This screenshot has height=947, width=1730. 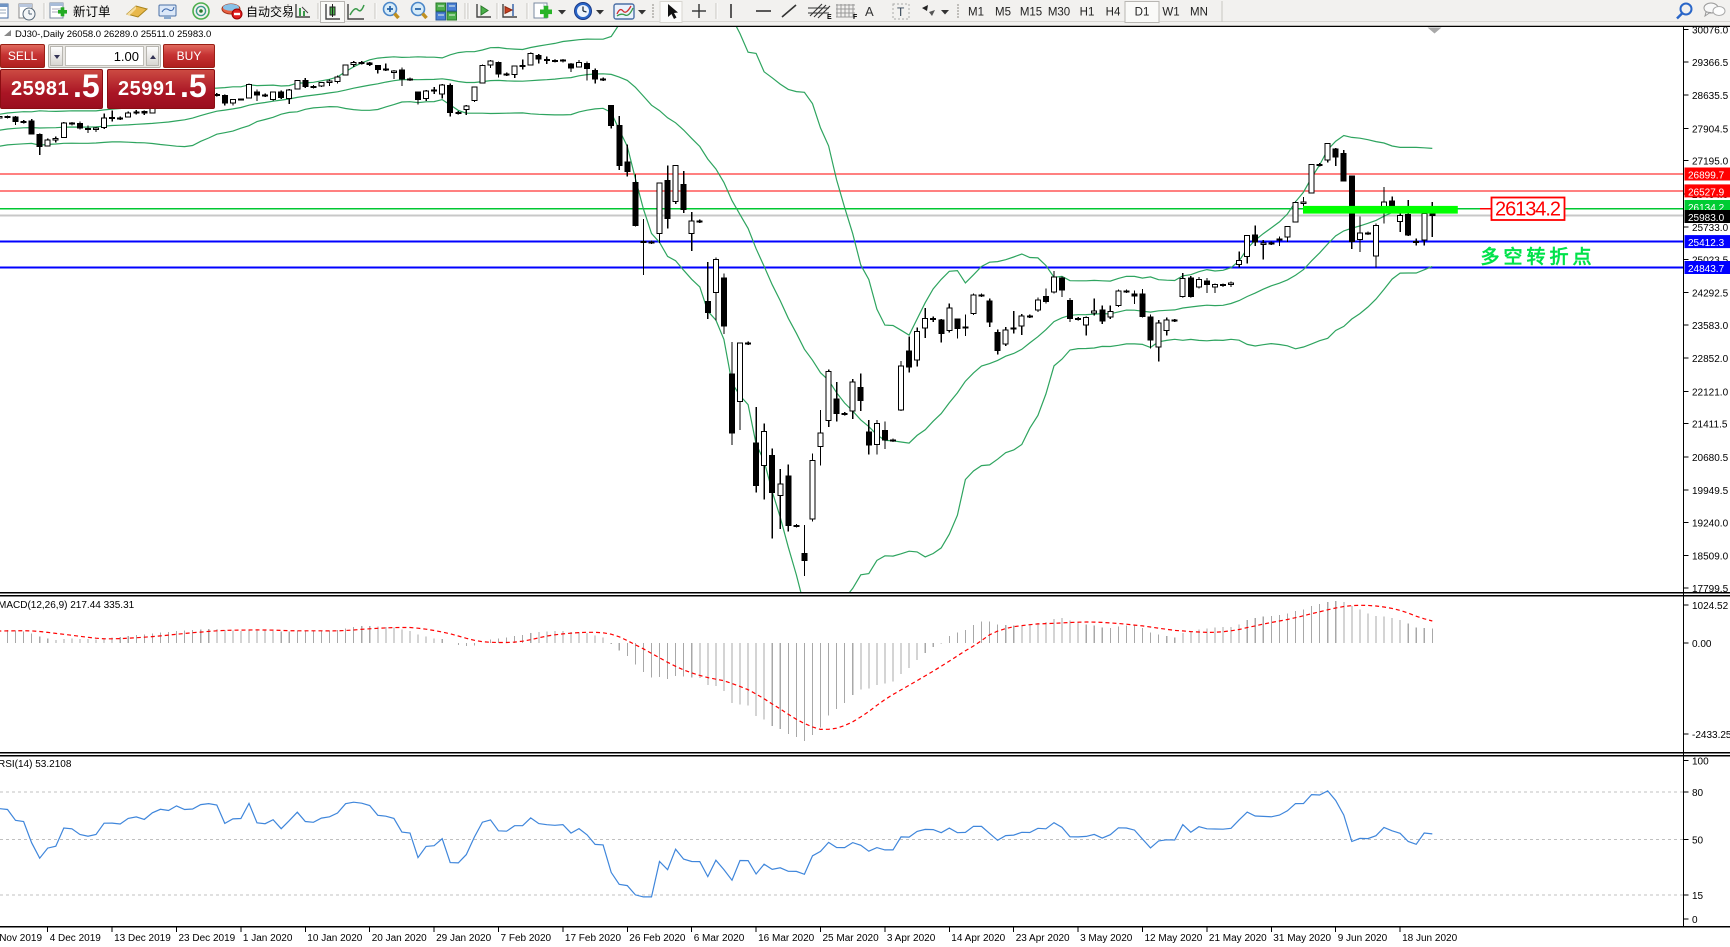 I want to click on svg-text: 1024.52, so click(x=1710, y=606).